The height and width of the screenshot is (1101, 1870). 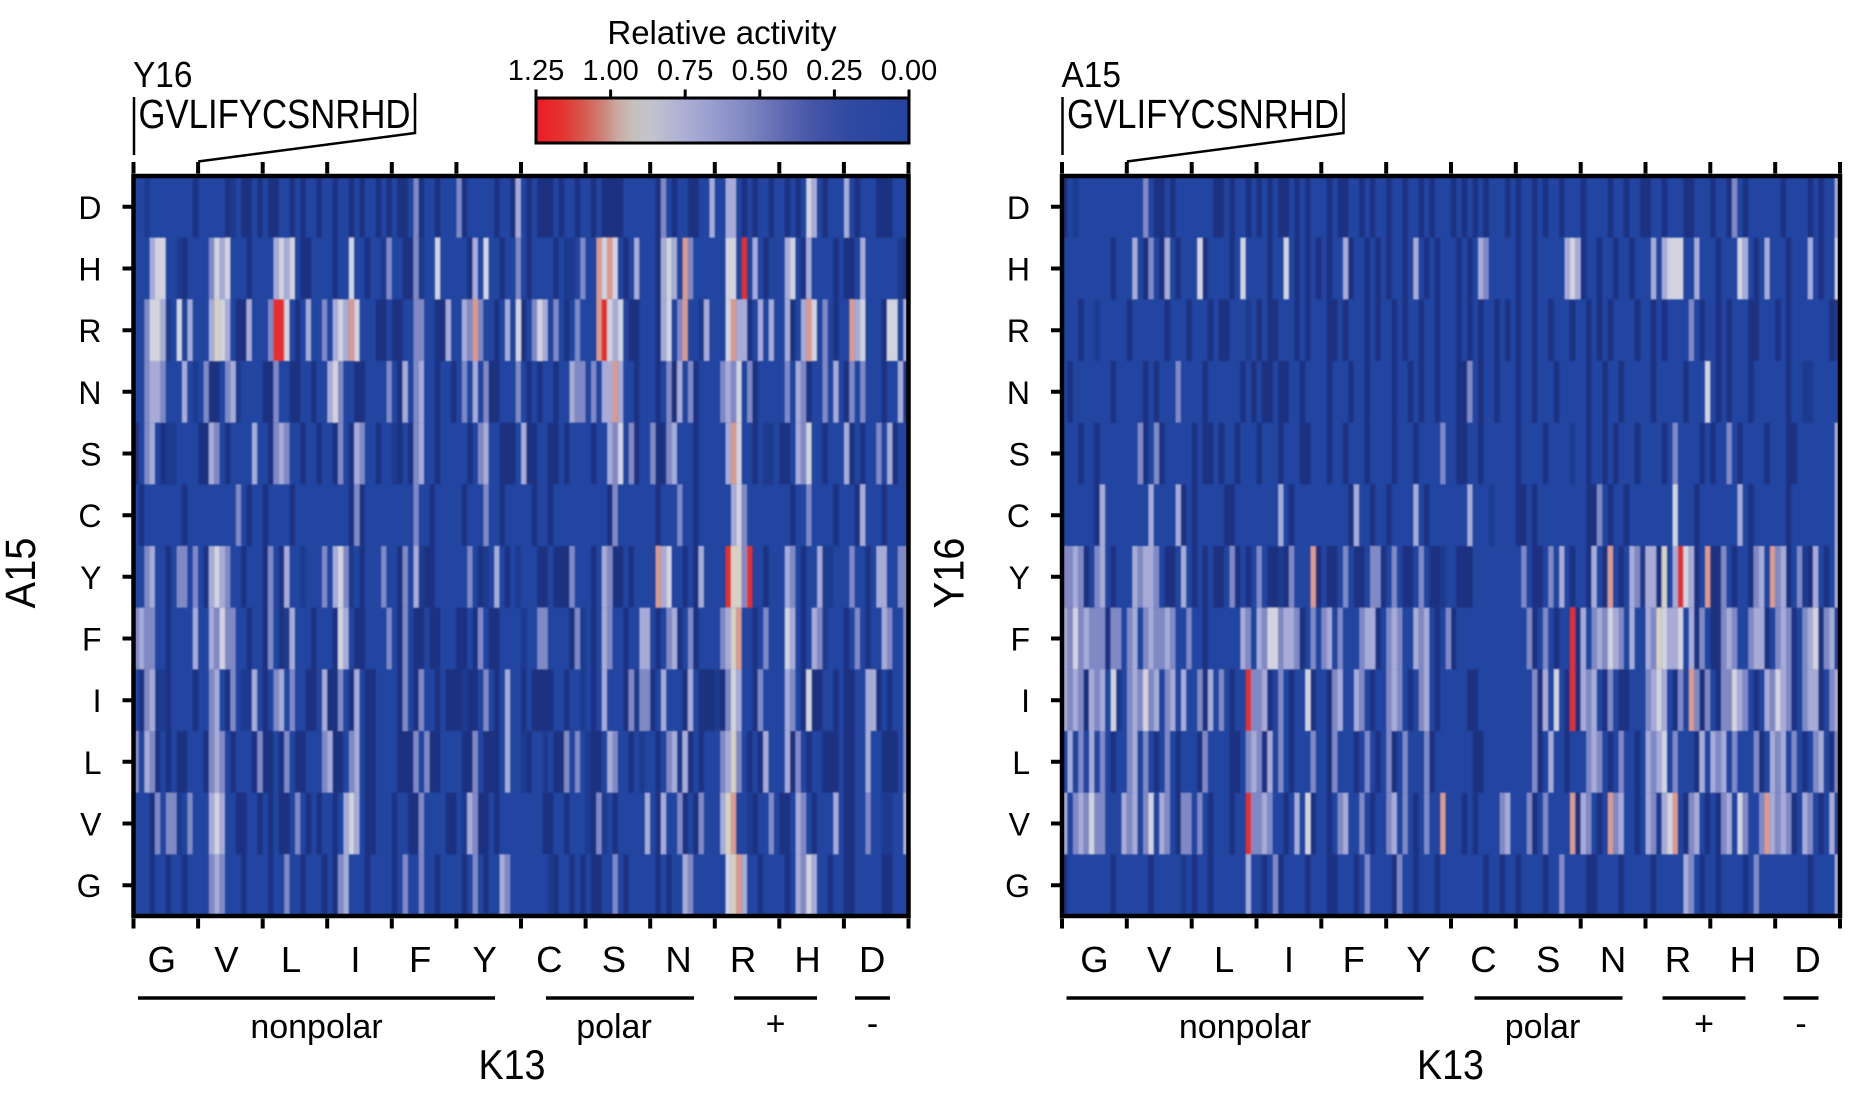 I want to click on svg-text: 0.50, so click(x=760, y=71).